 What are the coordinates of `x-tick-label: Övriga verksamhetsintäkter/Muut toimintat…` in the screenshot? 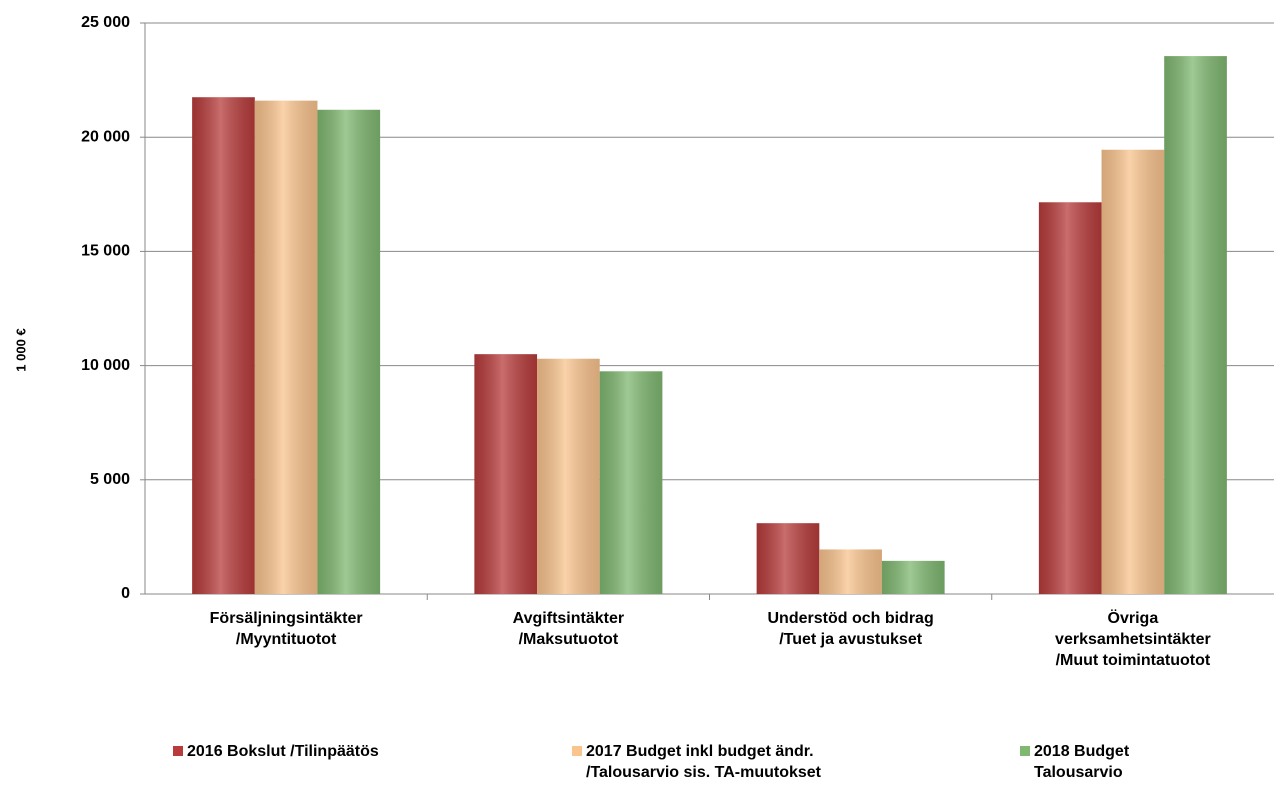 It's located at (1133, 638).